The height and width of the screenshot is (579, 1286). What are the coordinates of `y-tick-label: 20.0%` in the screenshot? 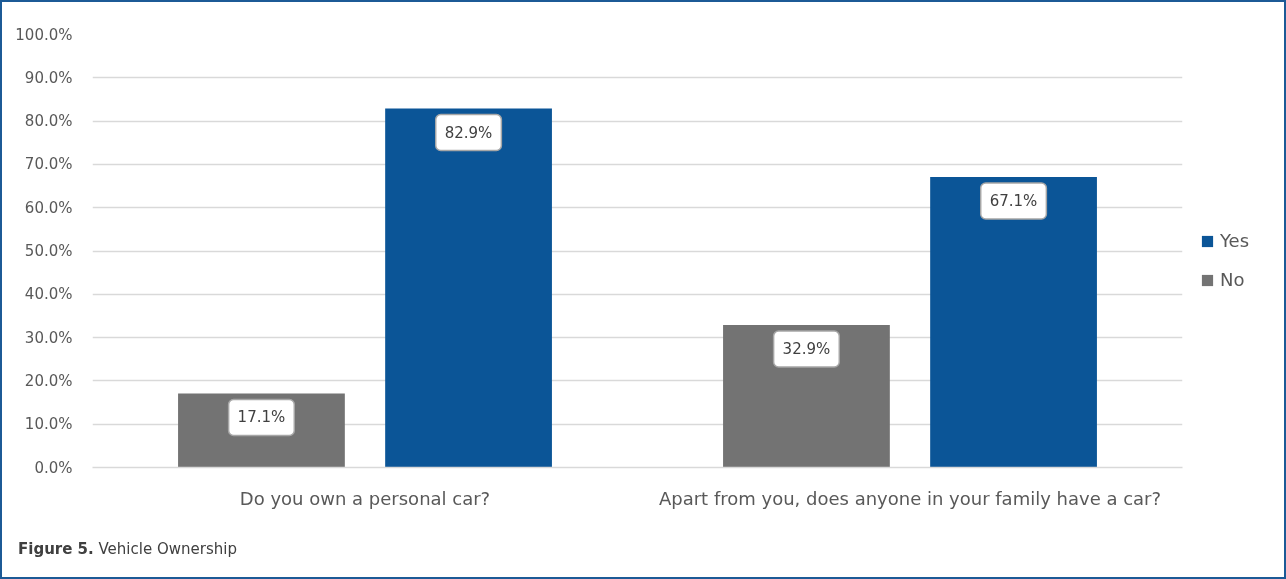 It's located at (48, 380).